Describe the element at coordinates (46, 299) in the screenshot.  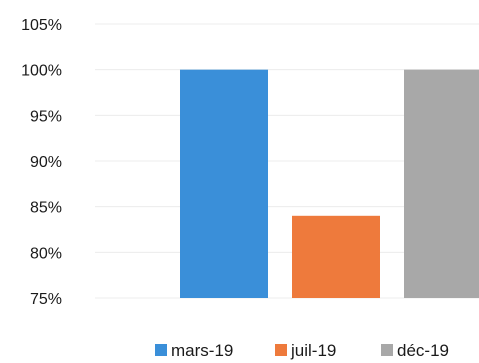
I see `y-tick-label: 75%` at that location.